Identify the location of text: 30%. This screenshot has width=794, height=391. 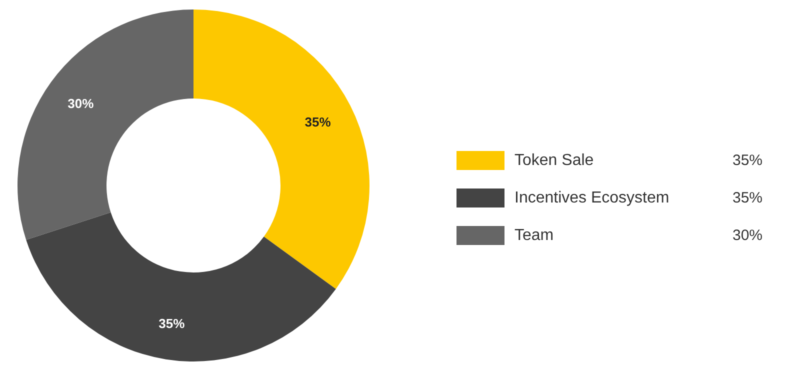
(747, 235).